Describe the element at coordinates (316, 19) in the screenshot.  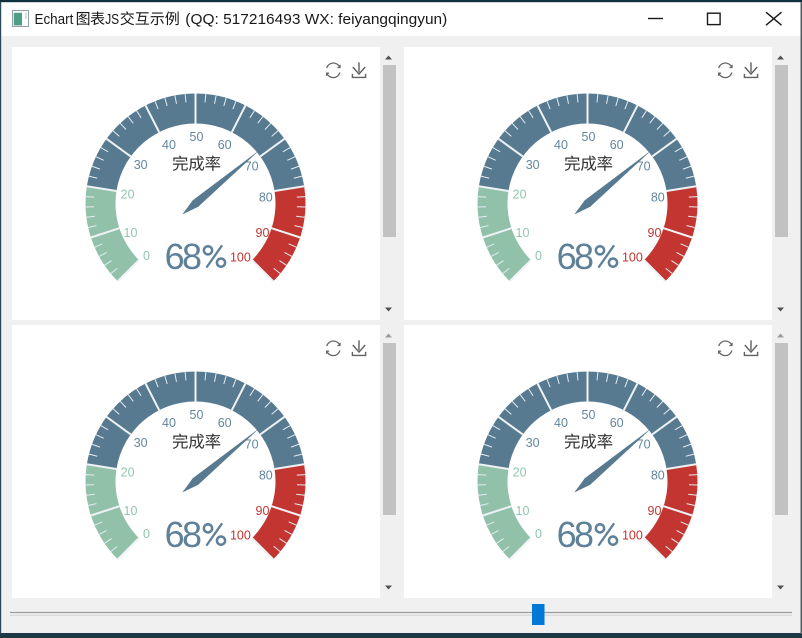
I see `svg-text:(QQ: 517216493 WX: feiyangqing: (QQ: 517216493 WX: feiyangqingyun)` at that location.